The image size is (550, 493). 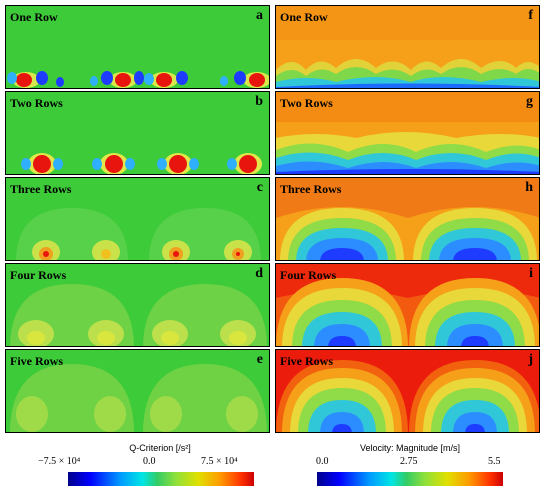 What do you see at coordinates (259, 359) in the screenshot?
I see `panel-letter: e` at bounding box center [259, 359].